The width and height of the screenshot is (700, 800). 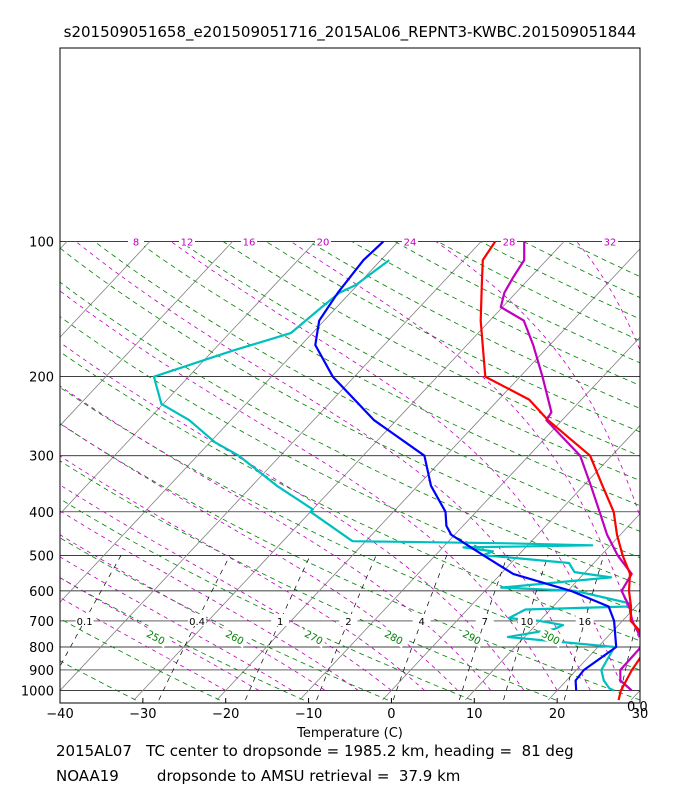 I want to click on mixing-ratio-label: 1, so click(x=280, y=622).